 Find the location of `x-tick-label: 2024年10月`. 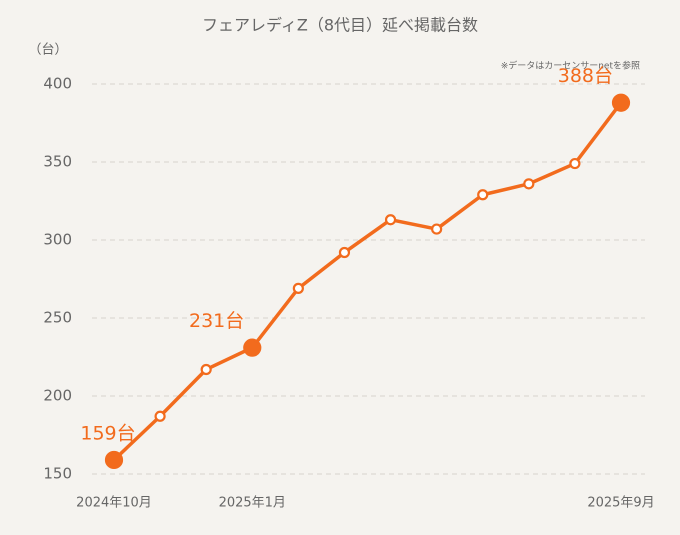

x-tick-label: 2024年10月 is located at coordinates (114, 503).